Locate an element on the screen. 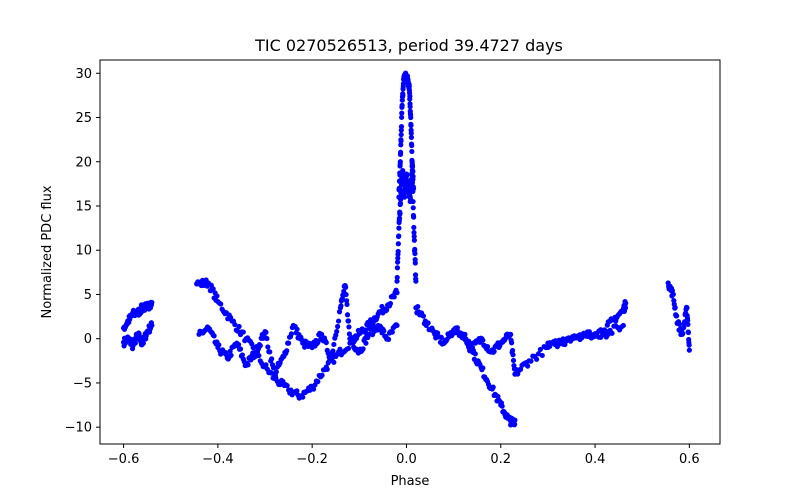 This screenshot has width=800, height=500. x-tick-label: 0.6 is located at coordinates (689, 459).